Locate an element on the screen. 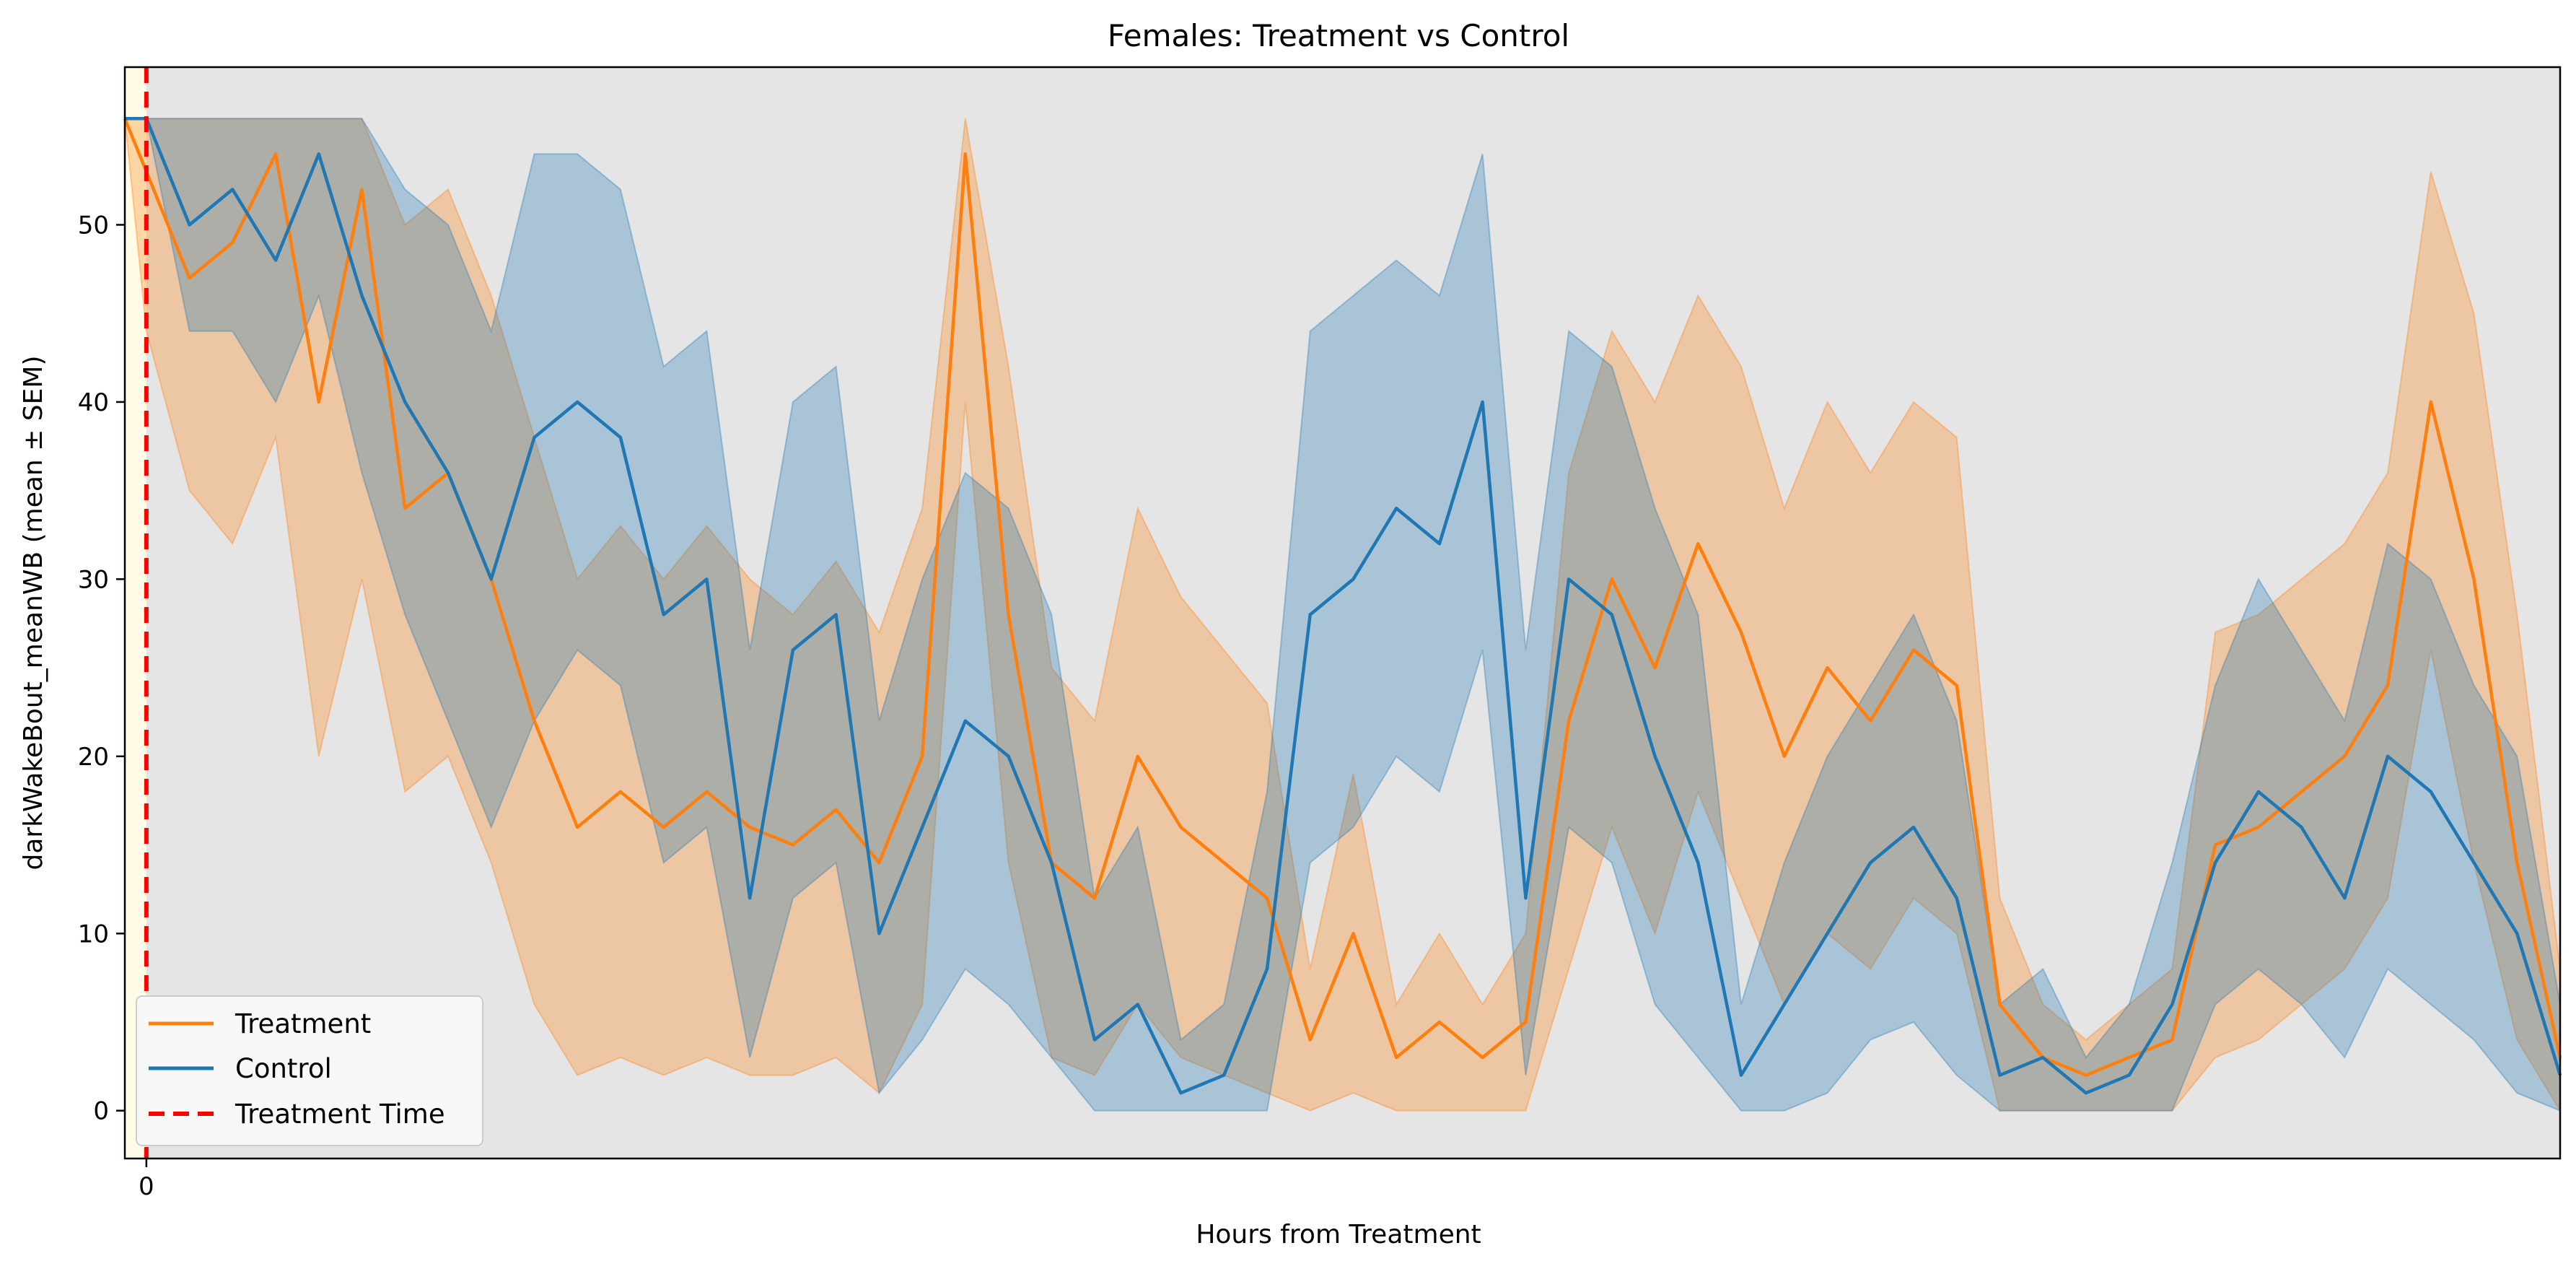 This screenshot has height=1274, width=2576. legend-box is located at coordinates (309, 1070).